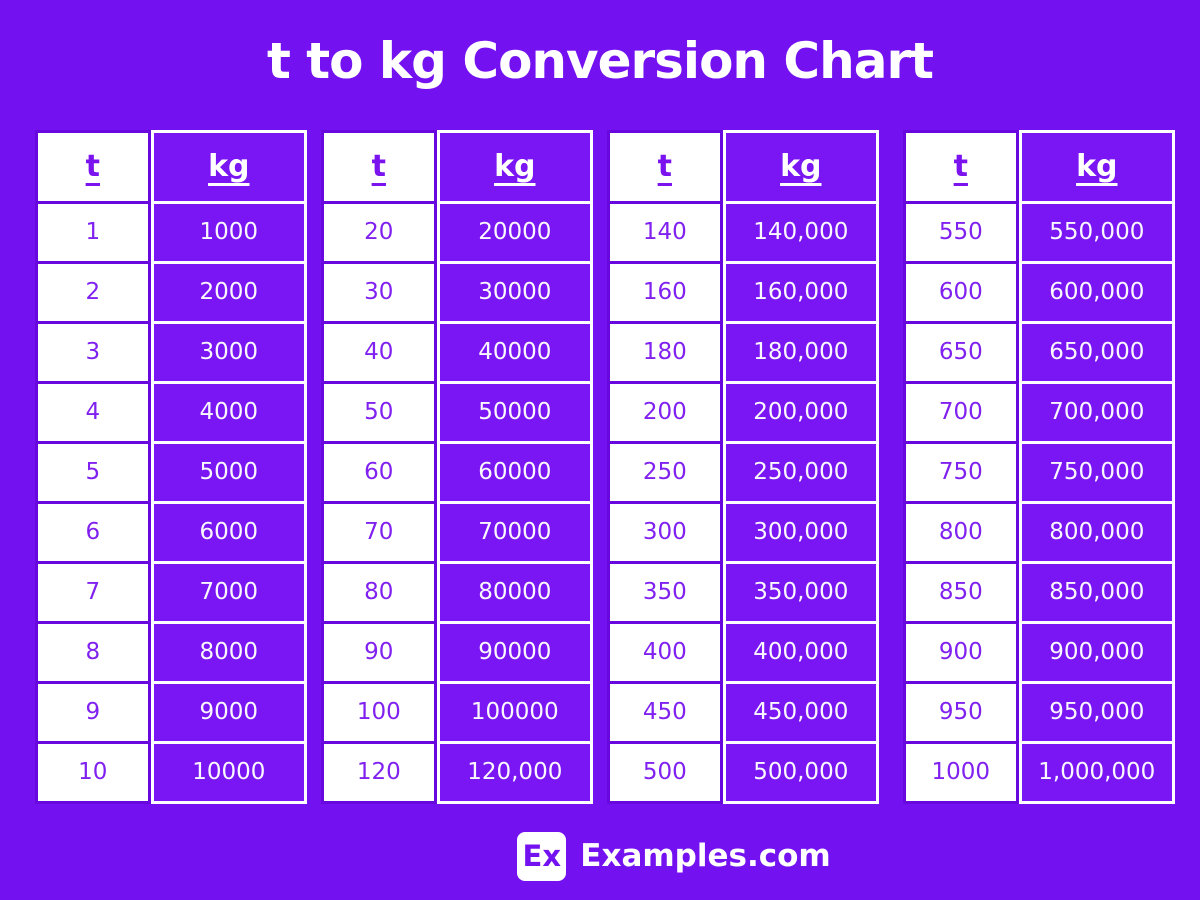 The width and height of the screenshot is (1200, 900). I want to click on t-value-cell: 300, so click(665, 533).